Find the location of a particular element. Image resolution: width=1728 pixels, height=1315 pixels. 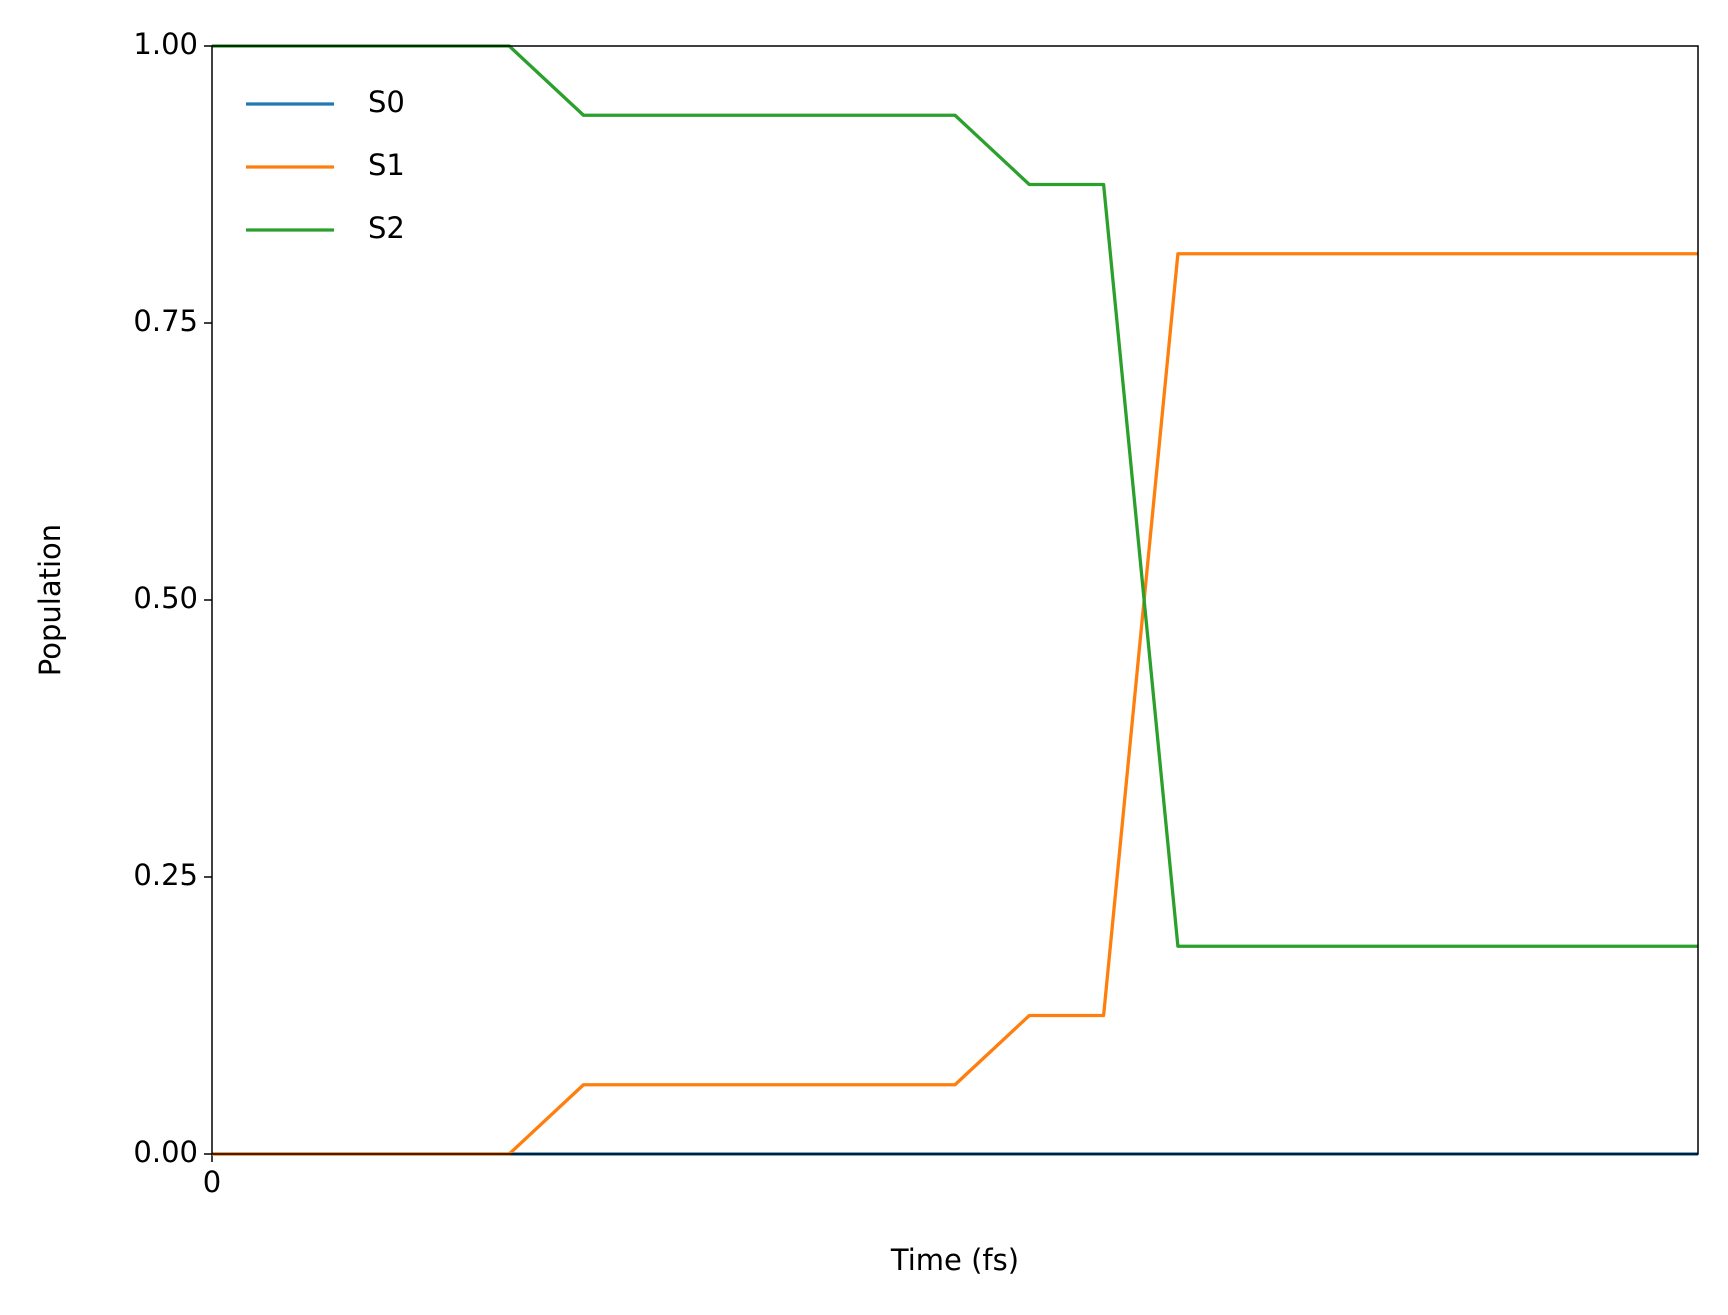

y-tick-label: 0.75 is located at coordinates (165, 321).